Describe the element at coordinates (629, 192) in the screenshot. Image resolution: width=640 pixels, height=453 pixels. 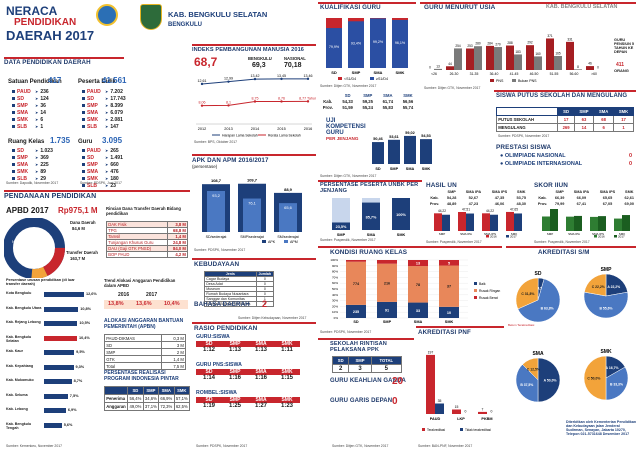
I see `iiun-cell: SMK` at that location.